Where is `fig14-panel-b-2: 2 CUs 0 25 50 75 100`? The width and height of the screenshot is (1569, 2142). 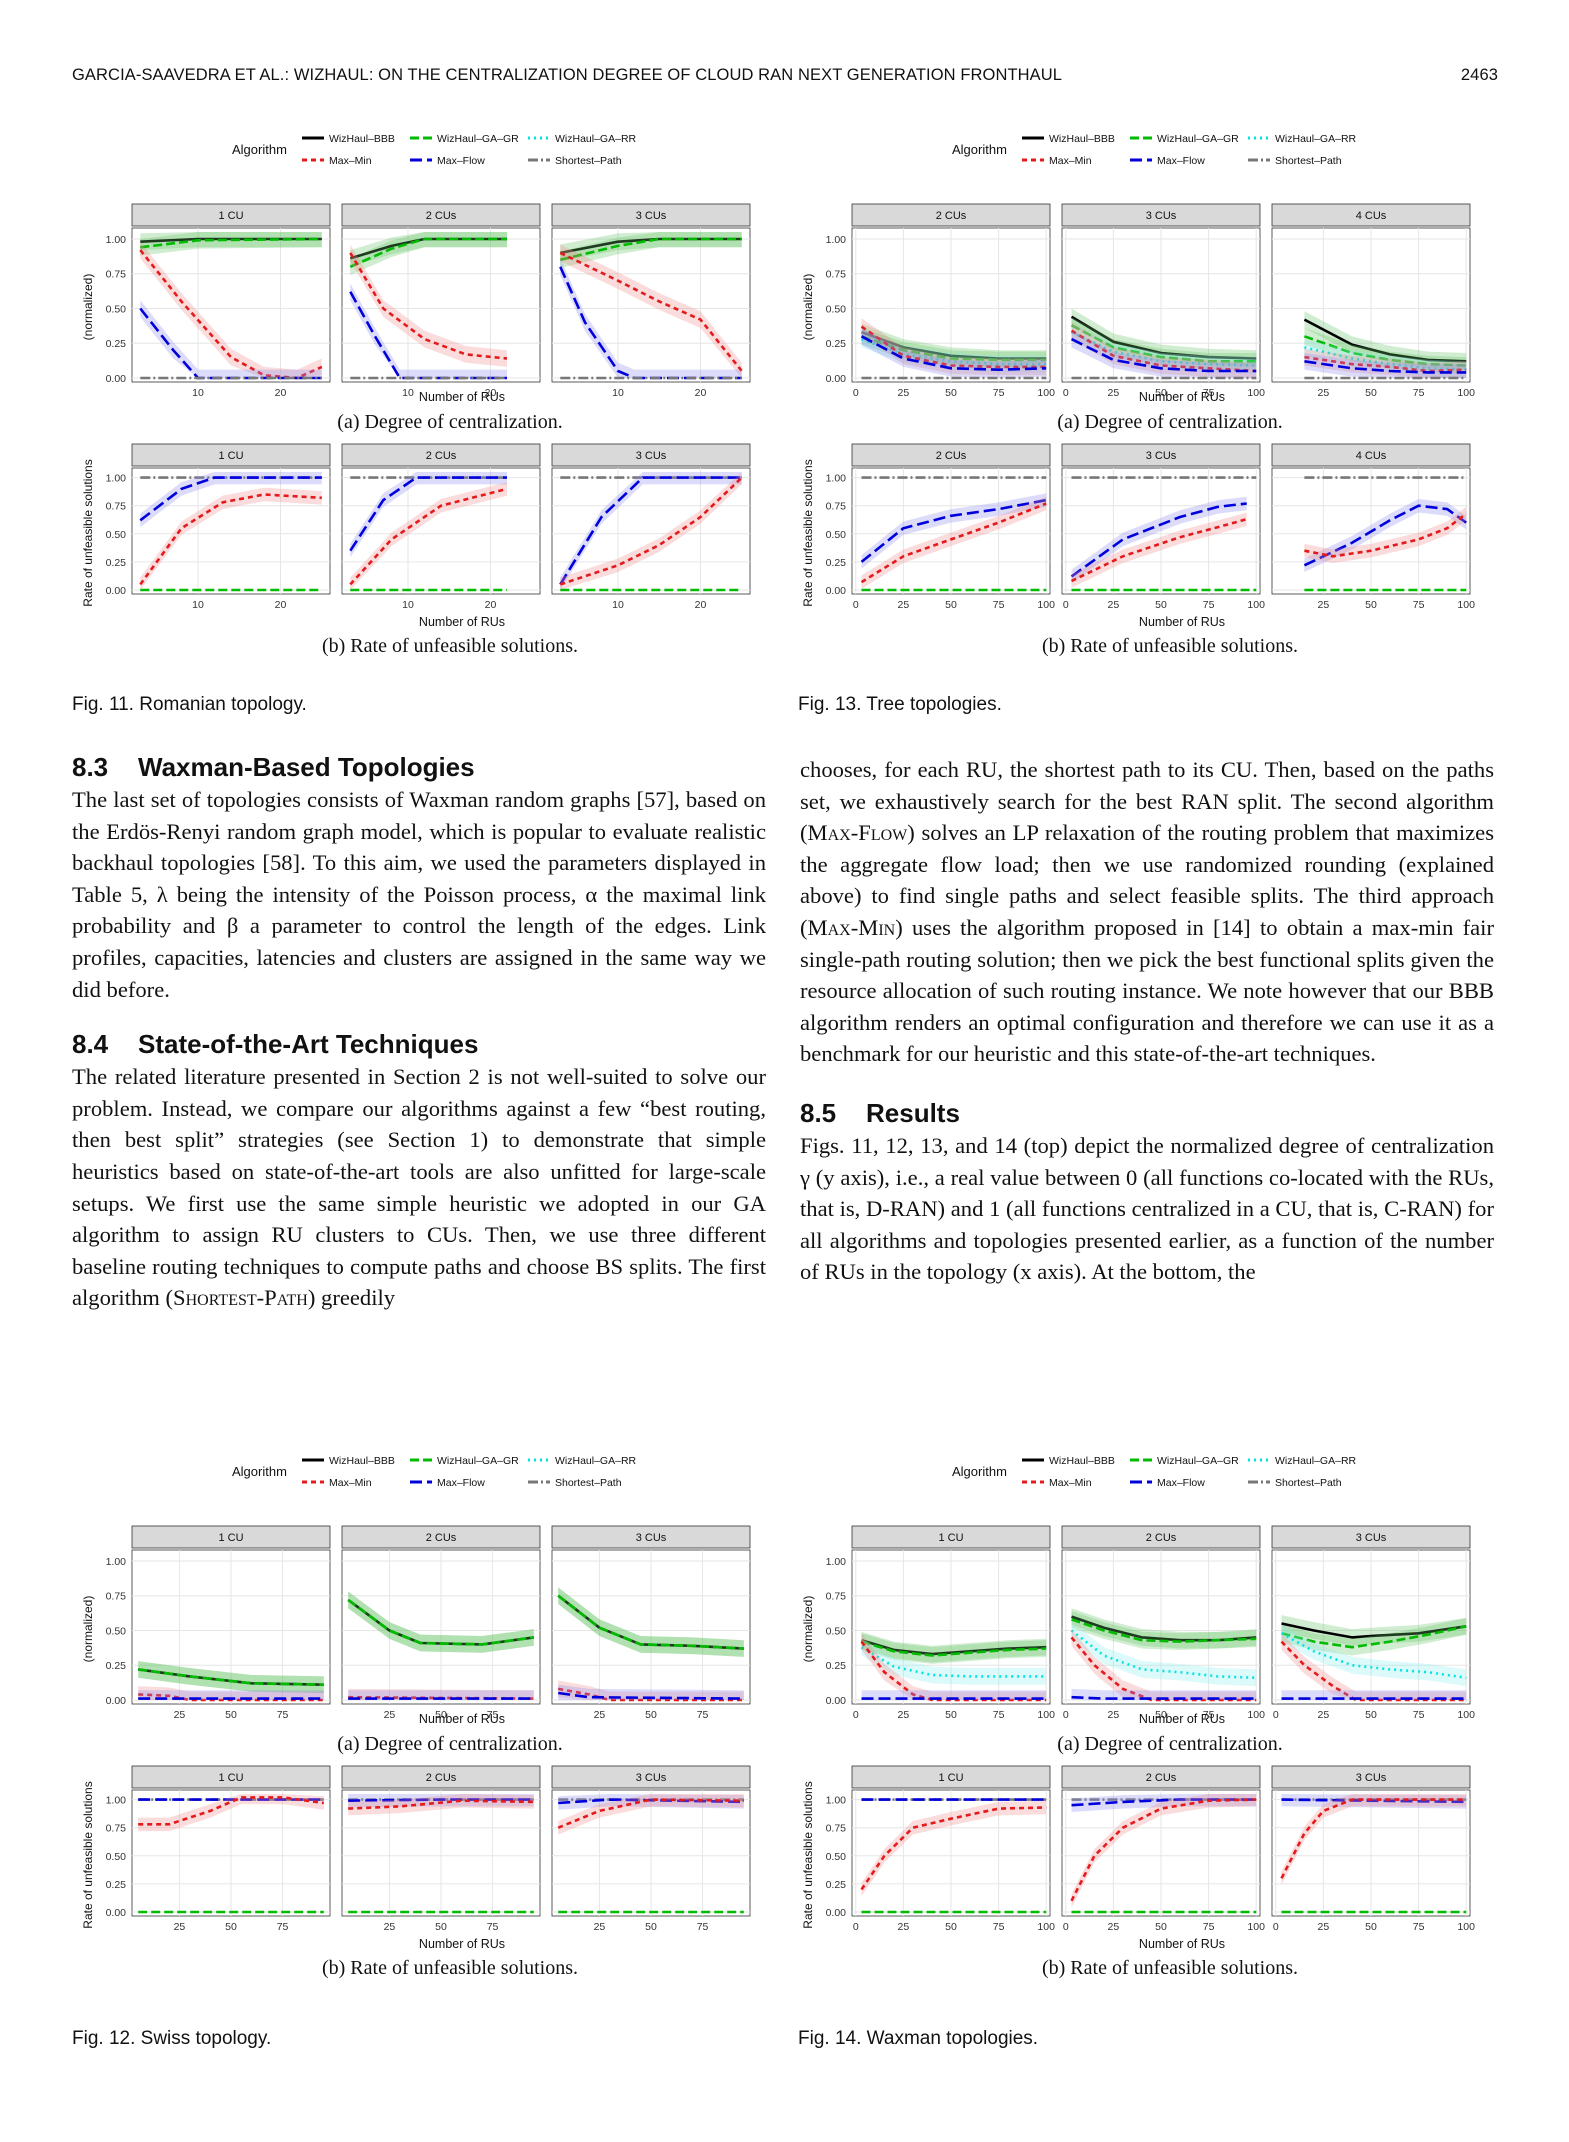
fig14-panel-b-2: 2 CUs 0 25 50 75 100 is located at coordinates (1163, 1849).